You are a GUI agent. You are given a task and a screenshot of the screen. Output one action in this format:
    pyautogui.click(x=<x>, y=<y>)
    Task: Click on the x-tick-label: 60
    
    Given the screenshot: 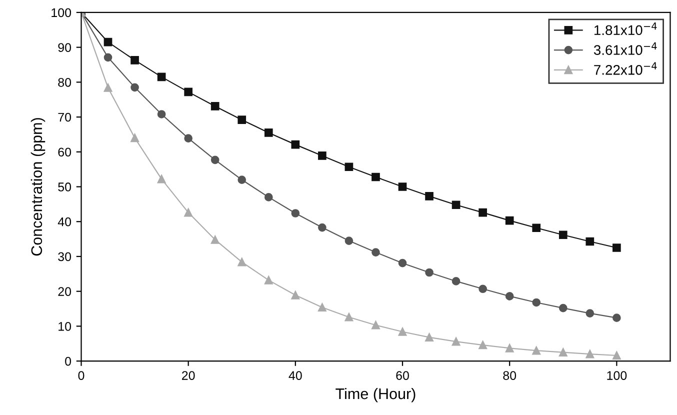 What is the action you would take?
    pyautogui.click(x=402, y=375)
    